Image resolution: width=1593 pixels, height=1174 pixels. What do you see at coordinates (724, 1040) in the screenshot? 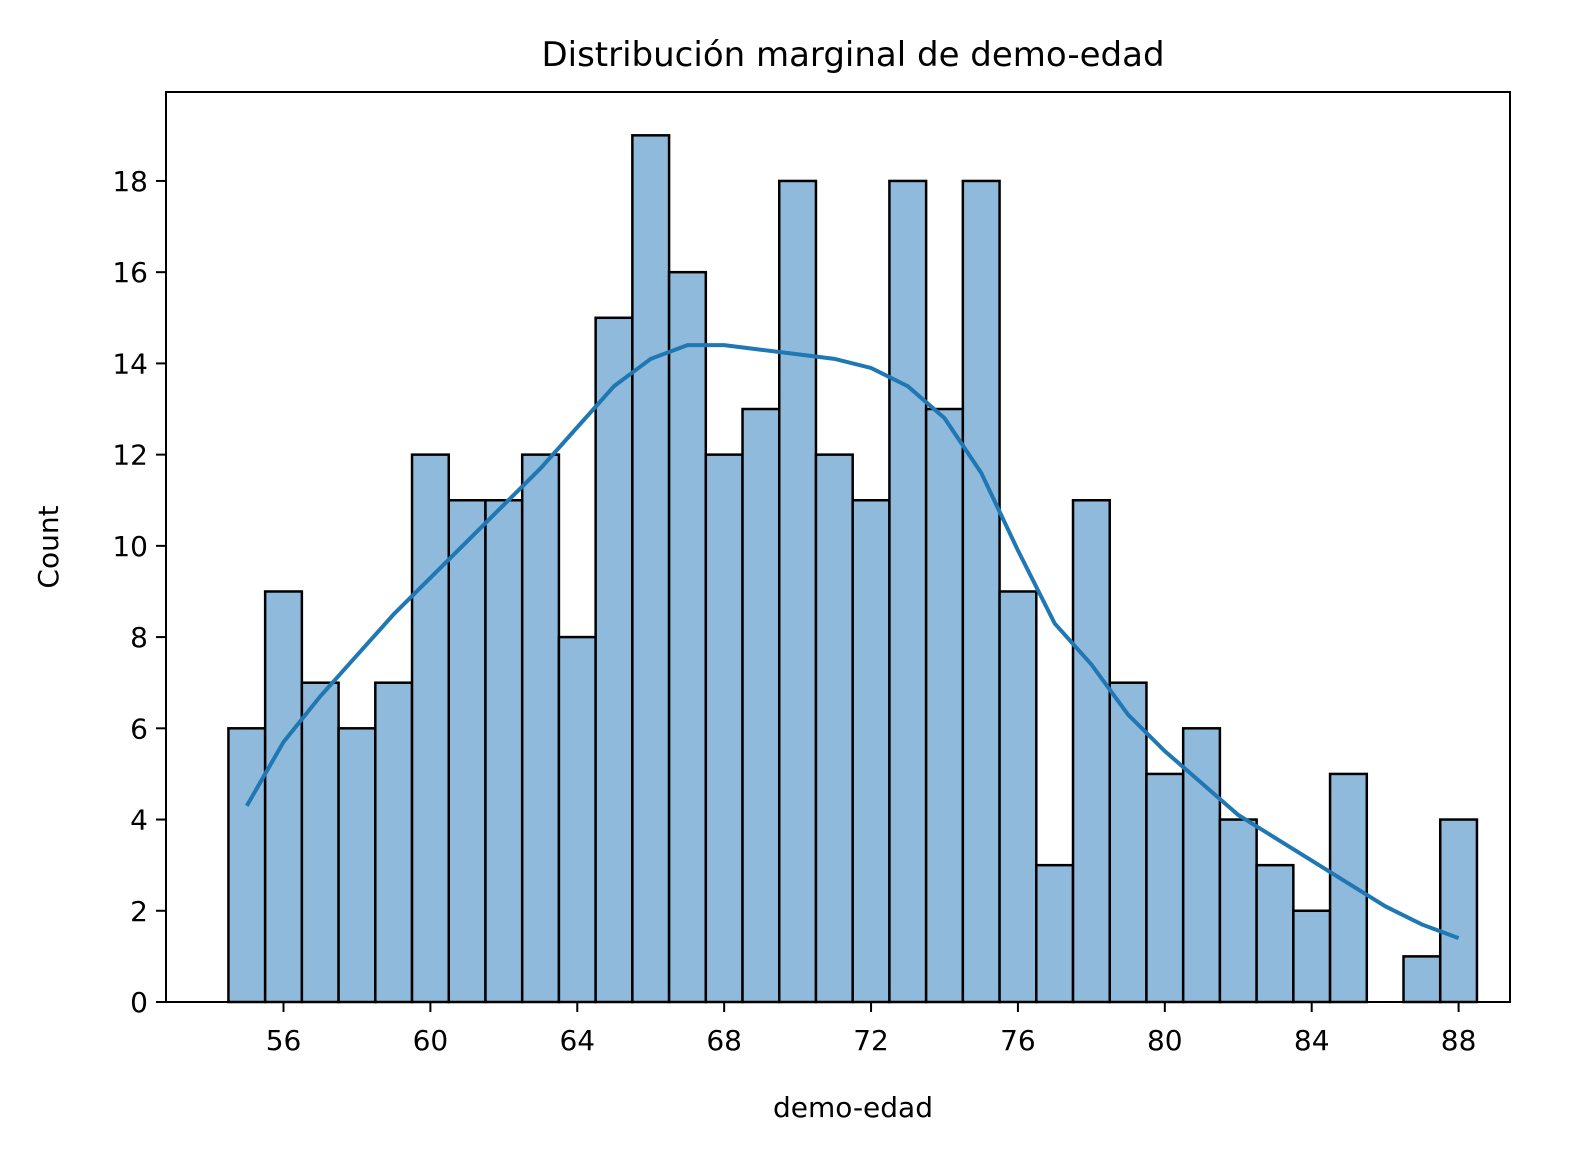
I see `x-tick-label: 68` at bounding box center [724, 1040].